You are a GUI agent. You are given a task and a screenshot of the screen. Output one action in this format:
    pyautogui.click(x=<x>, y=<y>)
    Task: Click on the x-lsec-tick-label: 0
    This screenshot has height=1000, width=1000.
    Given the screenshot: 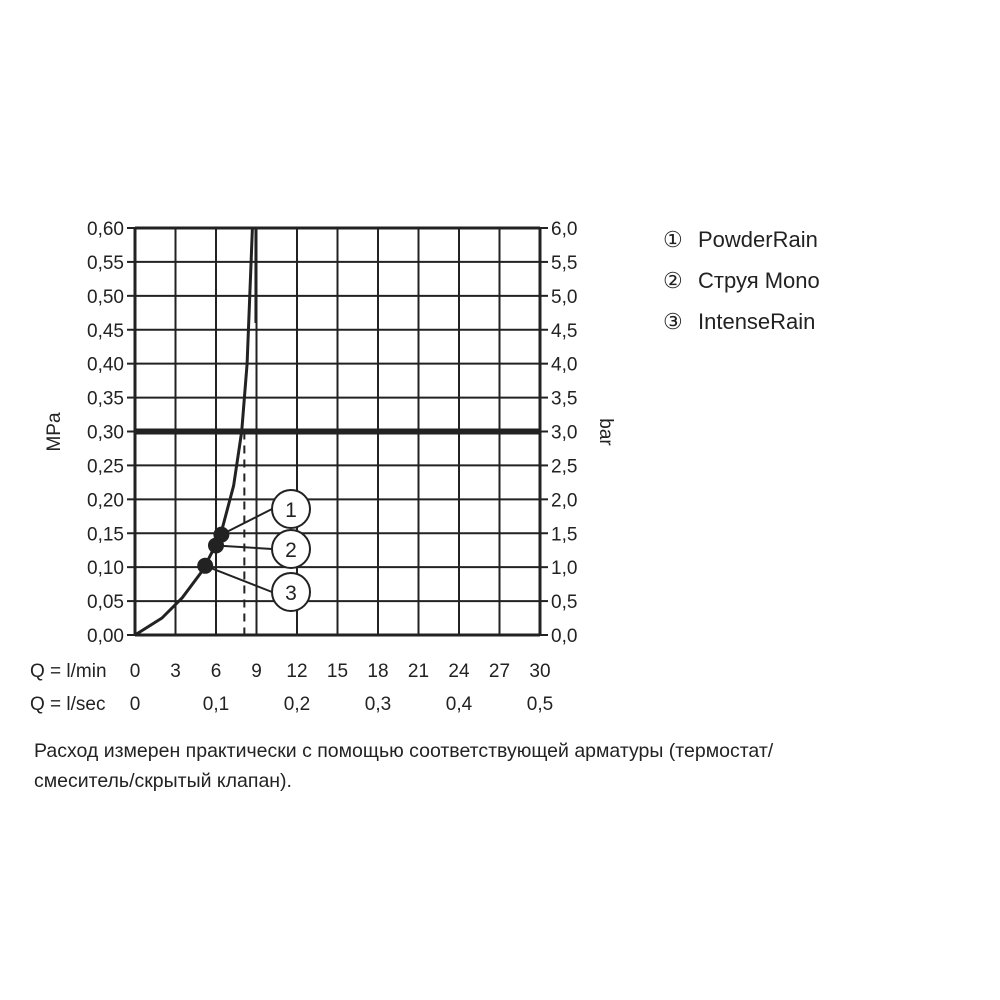 What is the action you would take?
    pyautogui.click(x=135, y=704)
    